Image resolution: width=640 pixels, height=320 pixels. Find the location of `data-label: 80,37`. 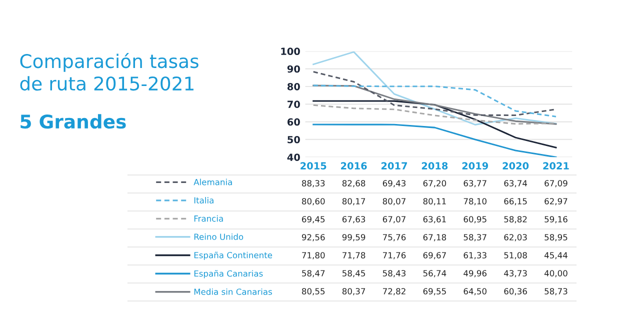

data-label: 80,37 is located at coordinates (354, 292).